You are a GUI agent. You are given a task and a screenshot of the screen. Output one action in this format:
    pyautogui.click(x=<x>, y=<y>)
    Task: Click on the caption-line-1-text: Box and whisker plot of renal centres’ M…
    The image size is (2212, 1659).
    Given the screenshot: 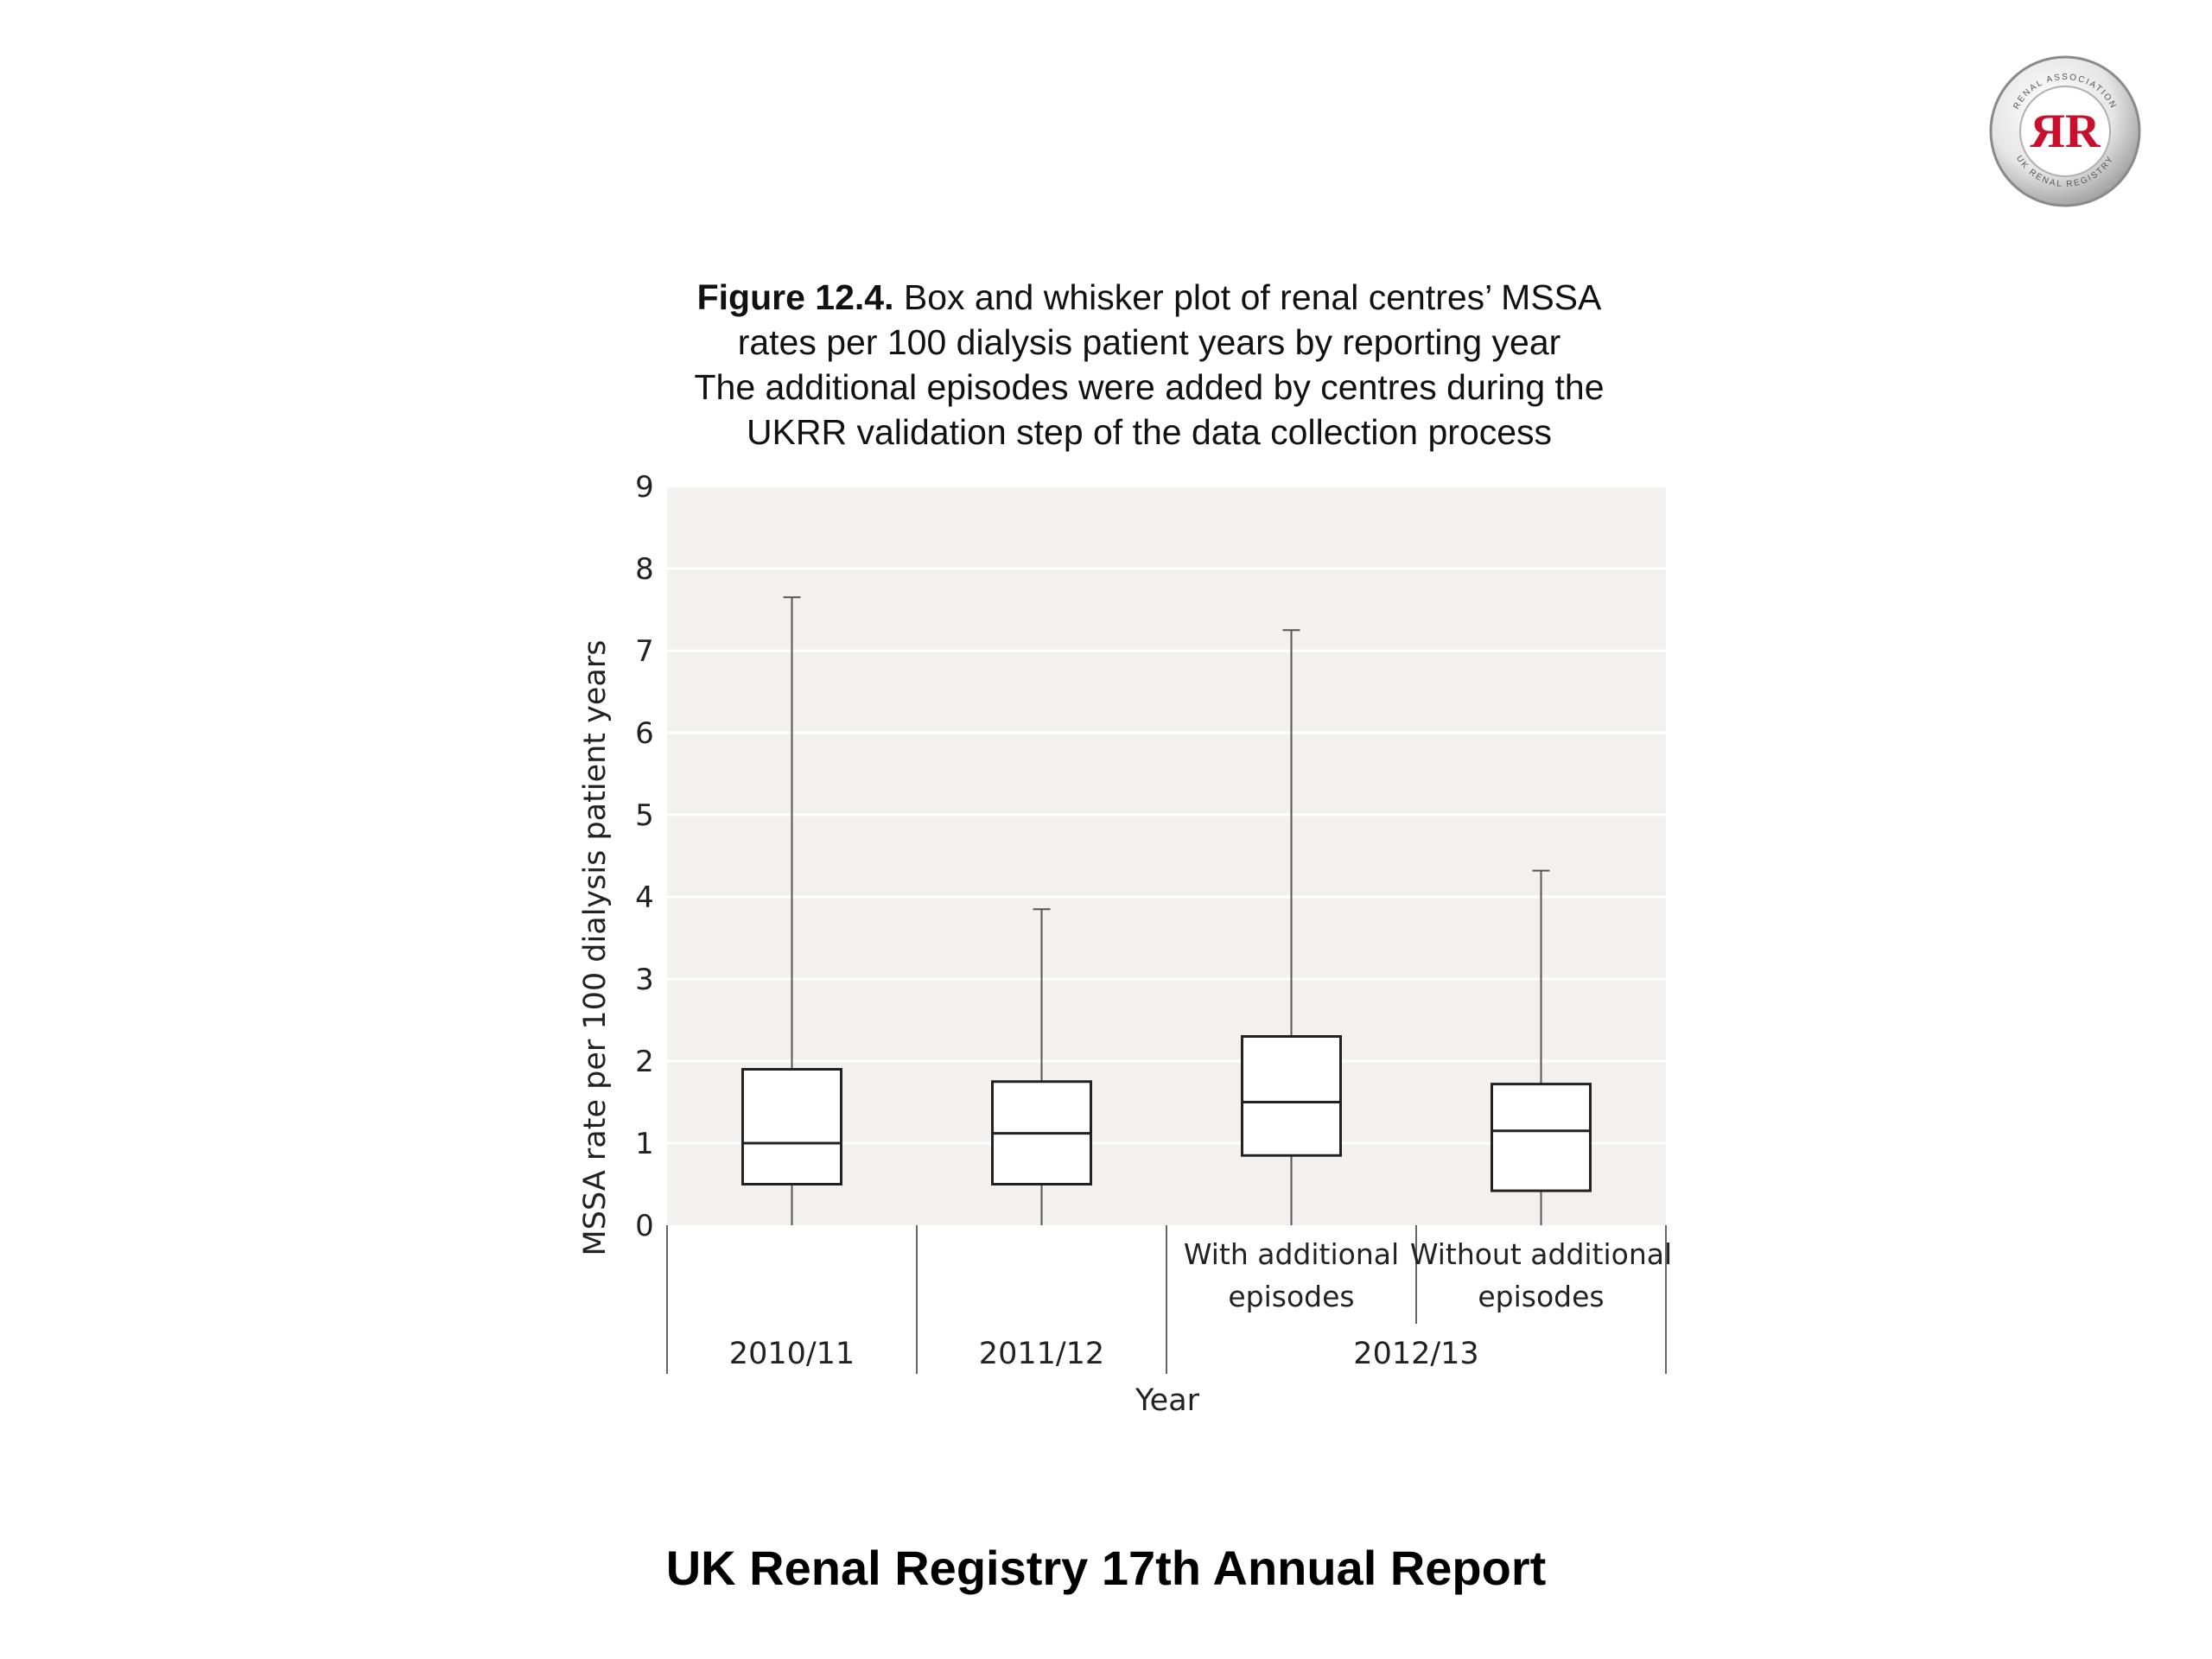 What is the action you would take?
    pyautogui.click(x=1247, y=297)
    